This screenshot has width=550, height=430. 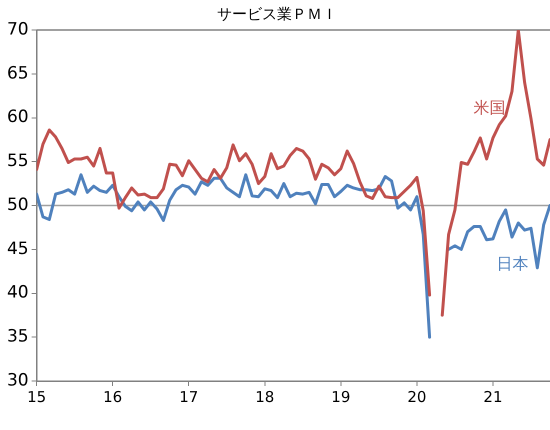 I want to click on y-tick-label: 40, so click(x=17, y=292).